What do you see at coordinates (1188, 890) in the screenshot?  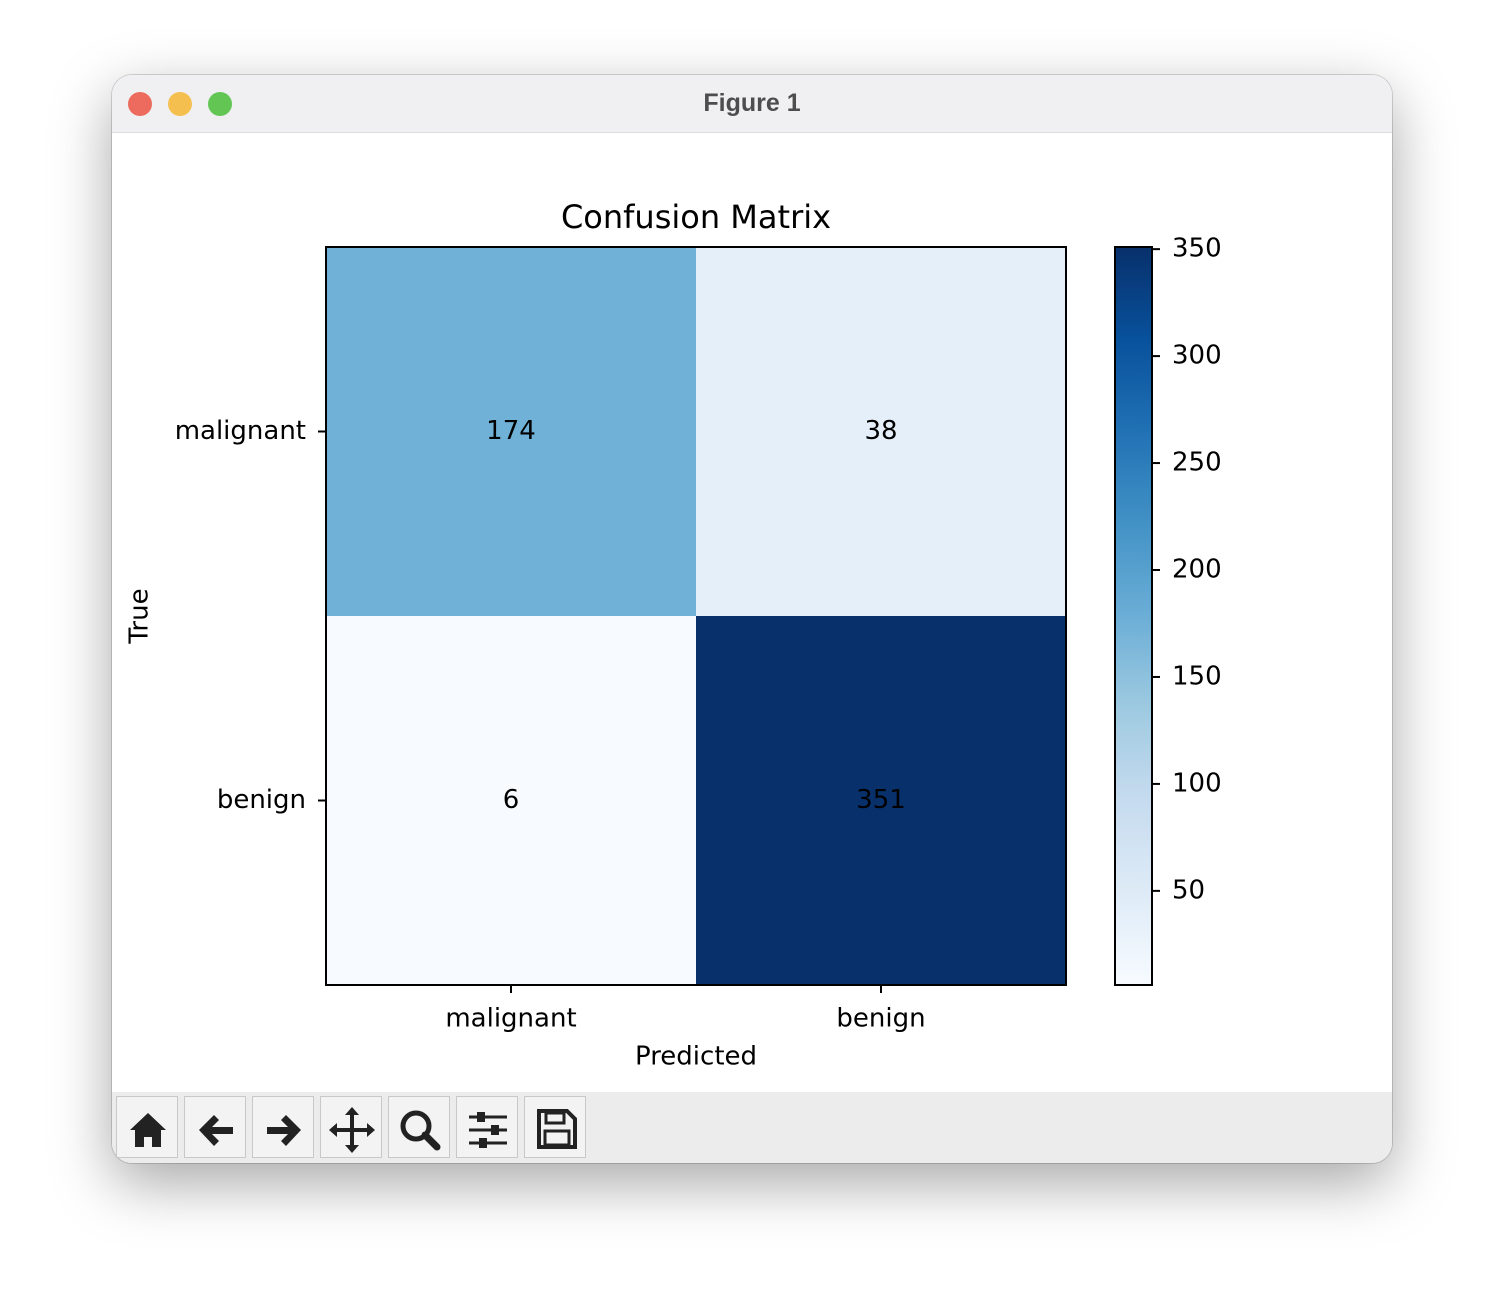 I see `colorbar-tick-label: 50` at bounding box center [1188, 890].